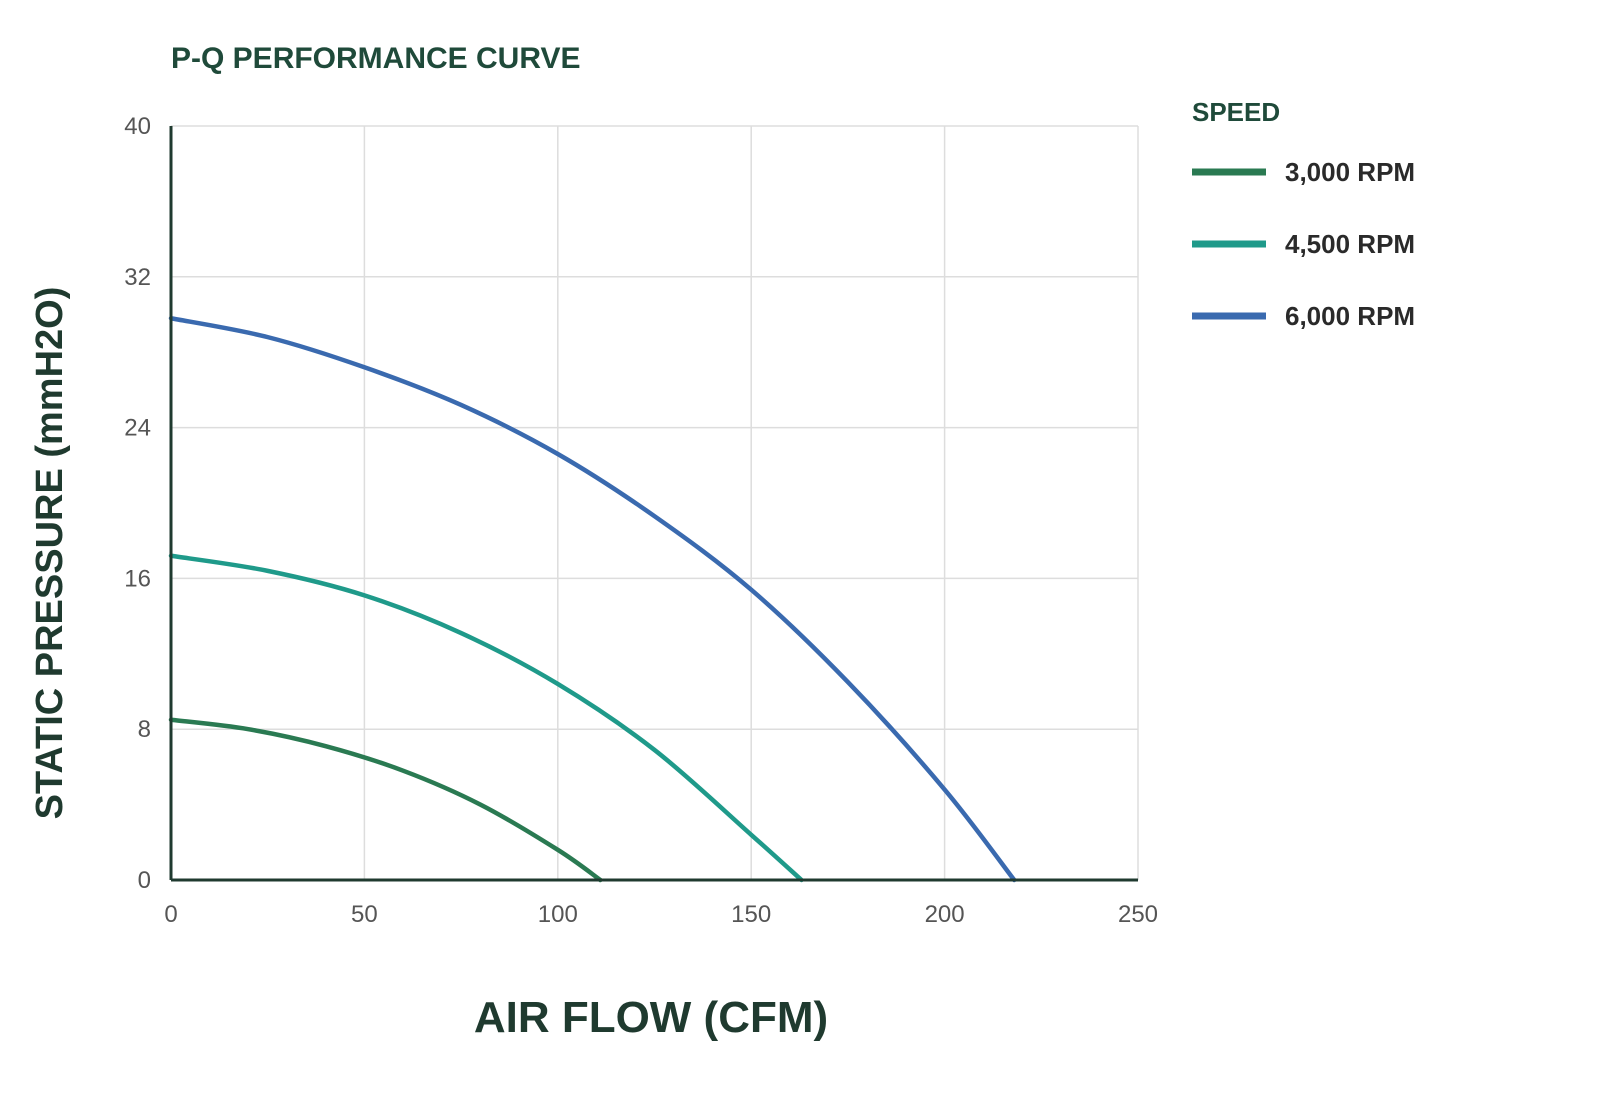 The height and width of the screenshot is (1100, 1600). I want to click on x-tick-label: 0, so click(170, 914).